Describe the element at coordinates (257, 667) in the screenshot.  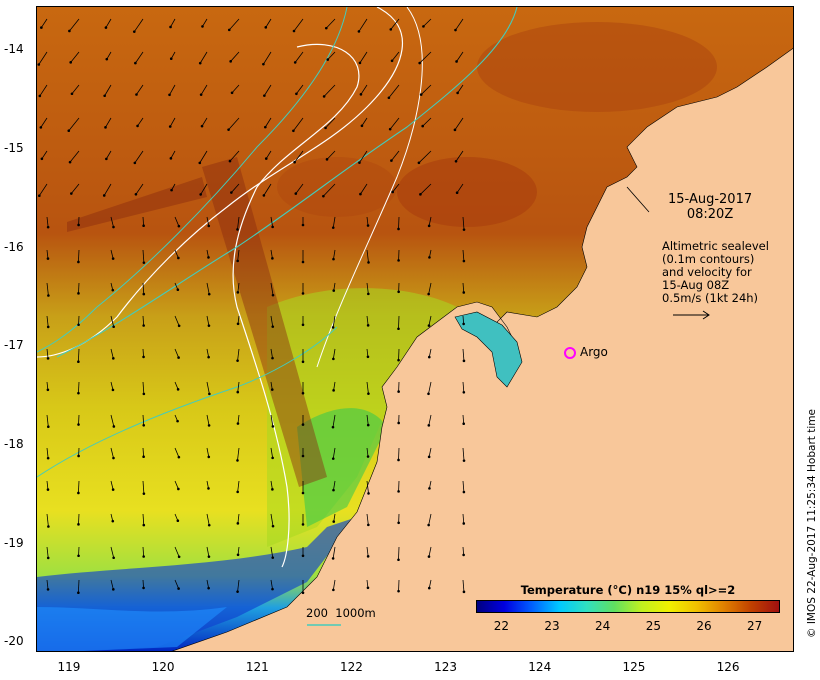
I see `x-tick-label: 121` at that location.